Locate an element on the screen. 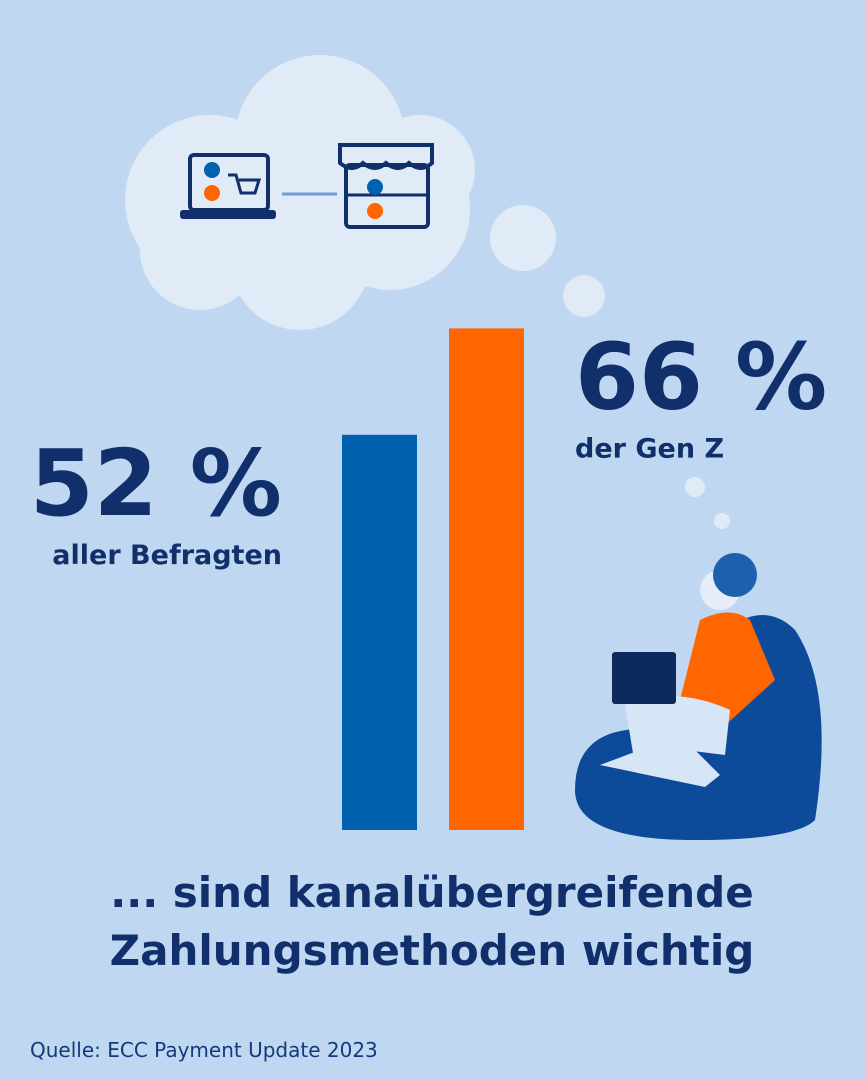 The height and width of the screenshot is (1080, 865). category-label: aller Befragten is located at coordinates (167, 555).